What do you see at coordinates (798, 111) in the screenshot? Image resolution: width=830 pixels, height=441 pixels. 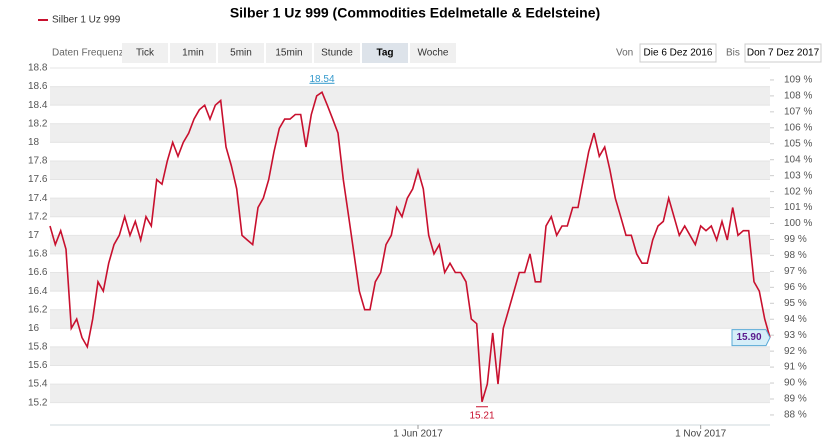 I see `y2-tick-label: 107 %` at bounding box center [798, 111].